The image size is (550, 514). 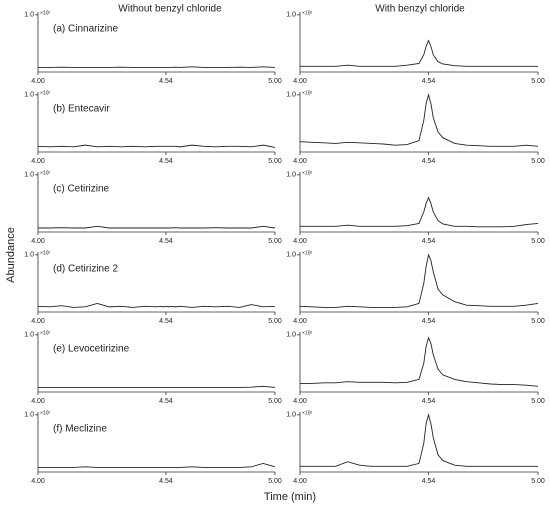 What do you see at coordinates (170, 9) in the screenshot?
I see `column-title: Without benzyl chloride` at bounding box center [170, 9].